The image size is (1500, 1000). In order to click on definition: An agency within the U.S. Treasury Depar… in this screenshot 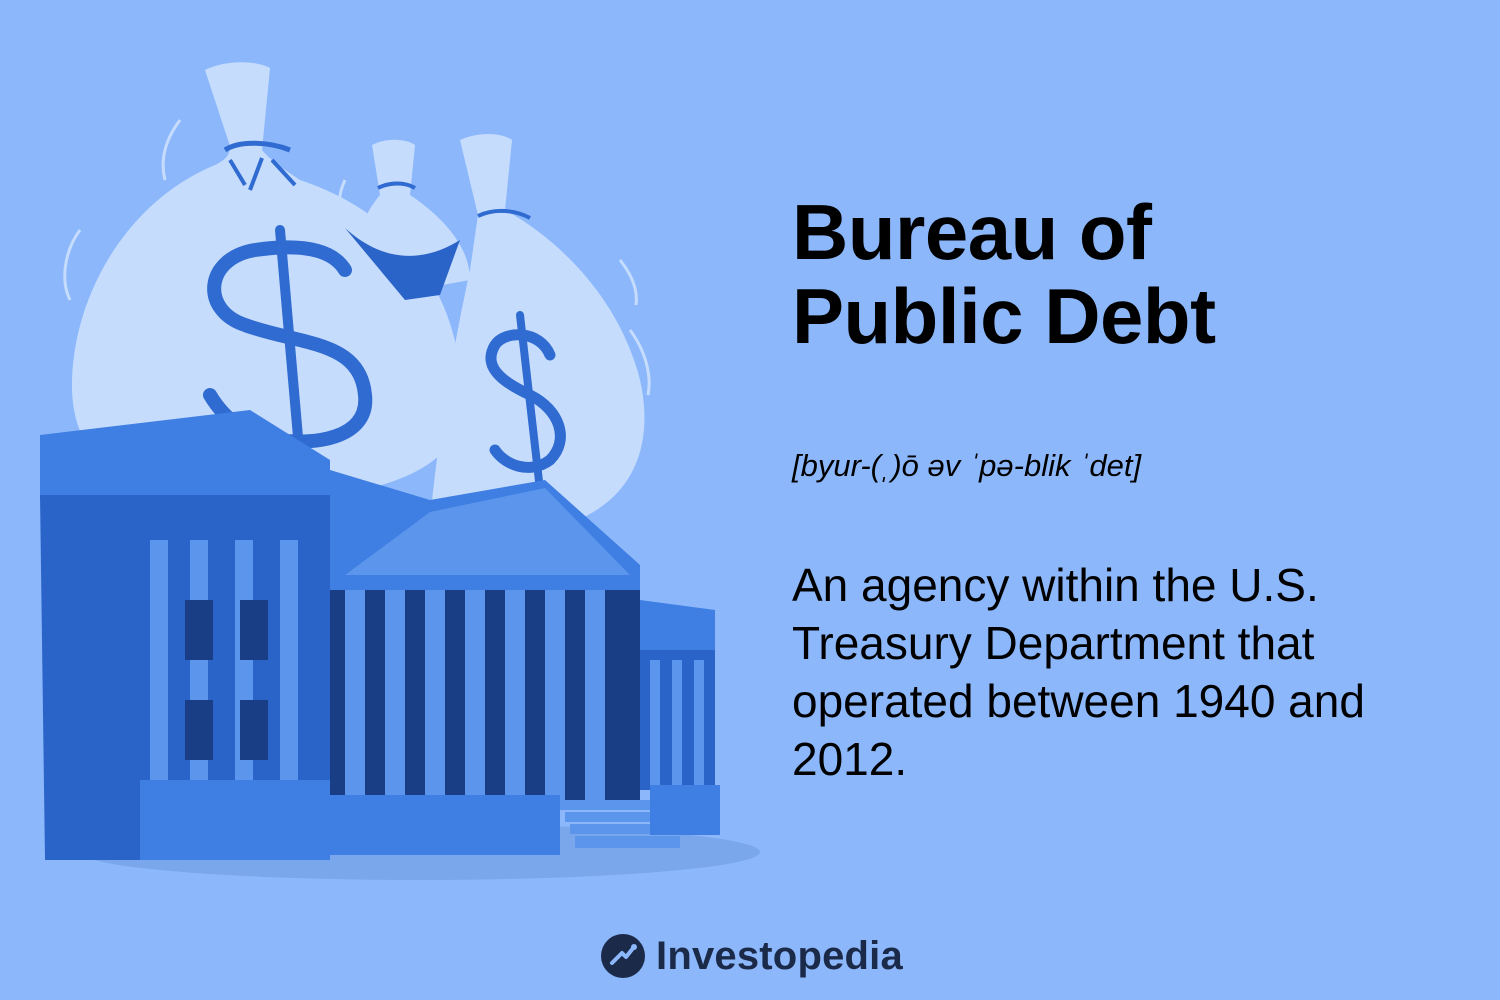, I will do `click(1078, 672)`.